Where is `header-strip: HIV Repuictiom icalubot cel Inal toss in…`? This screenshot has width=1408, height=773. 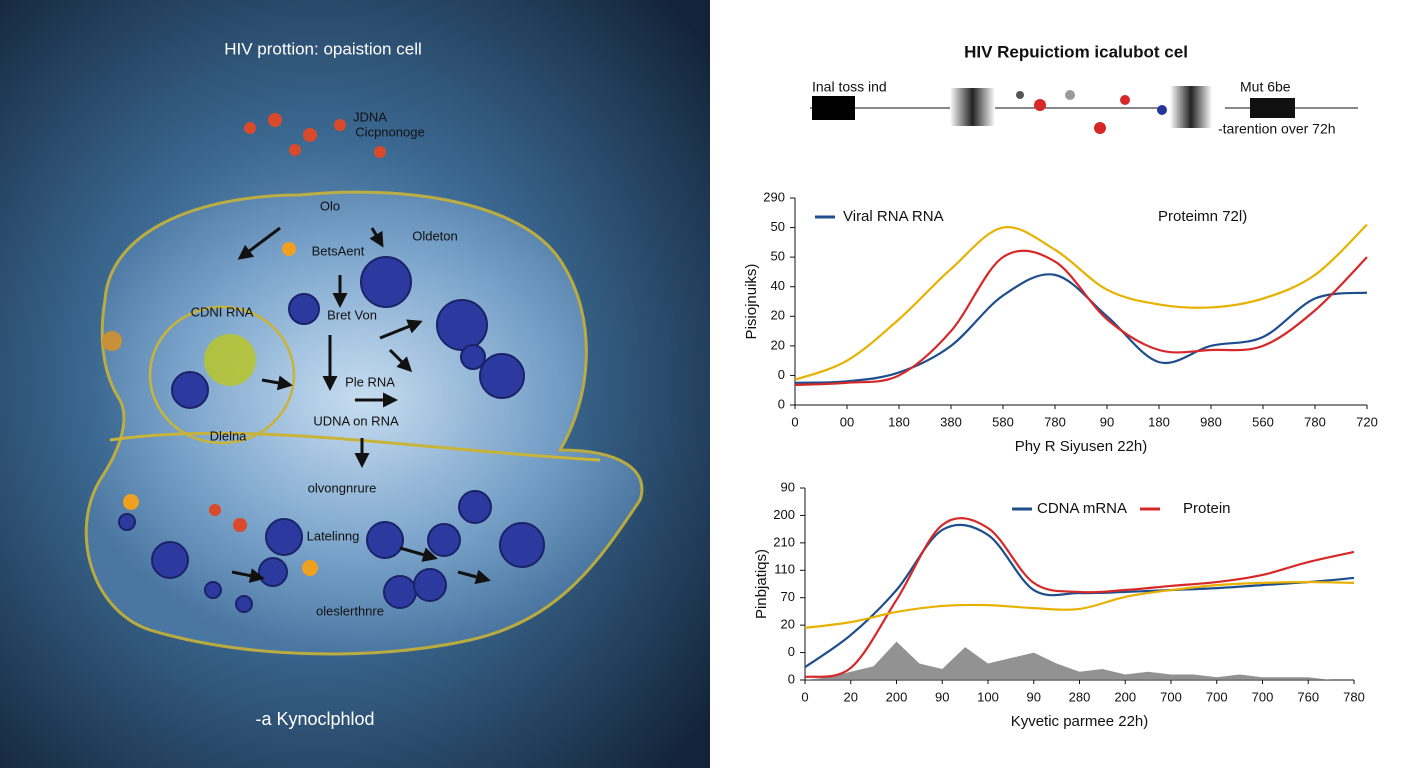
header-strip: HIV Repuictiom icalubot cel Inal toss in… is located at coordinates (1084, 89).